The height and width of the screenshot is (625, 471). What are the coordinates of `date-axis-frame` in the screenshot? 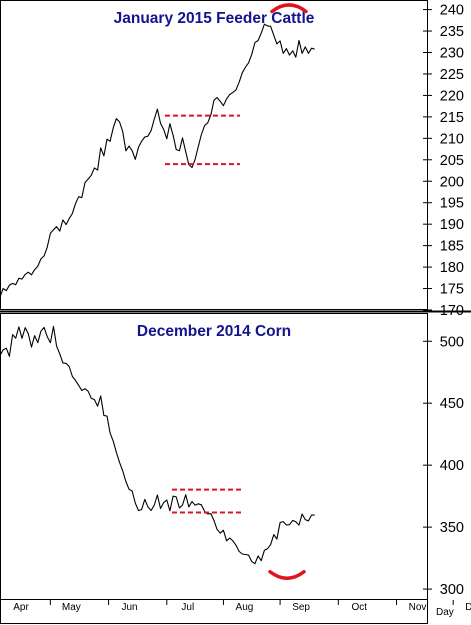 It's located at (214, 611).